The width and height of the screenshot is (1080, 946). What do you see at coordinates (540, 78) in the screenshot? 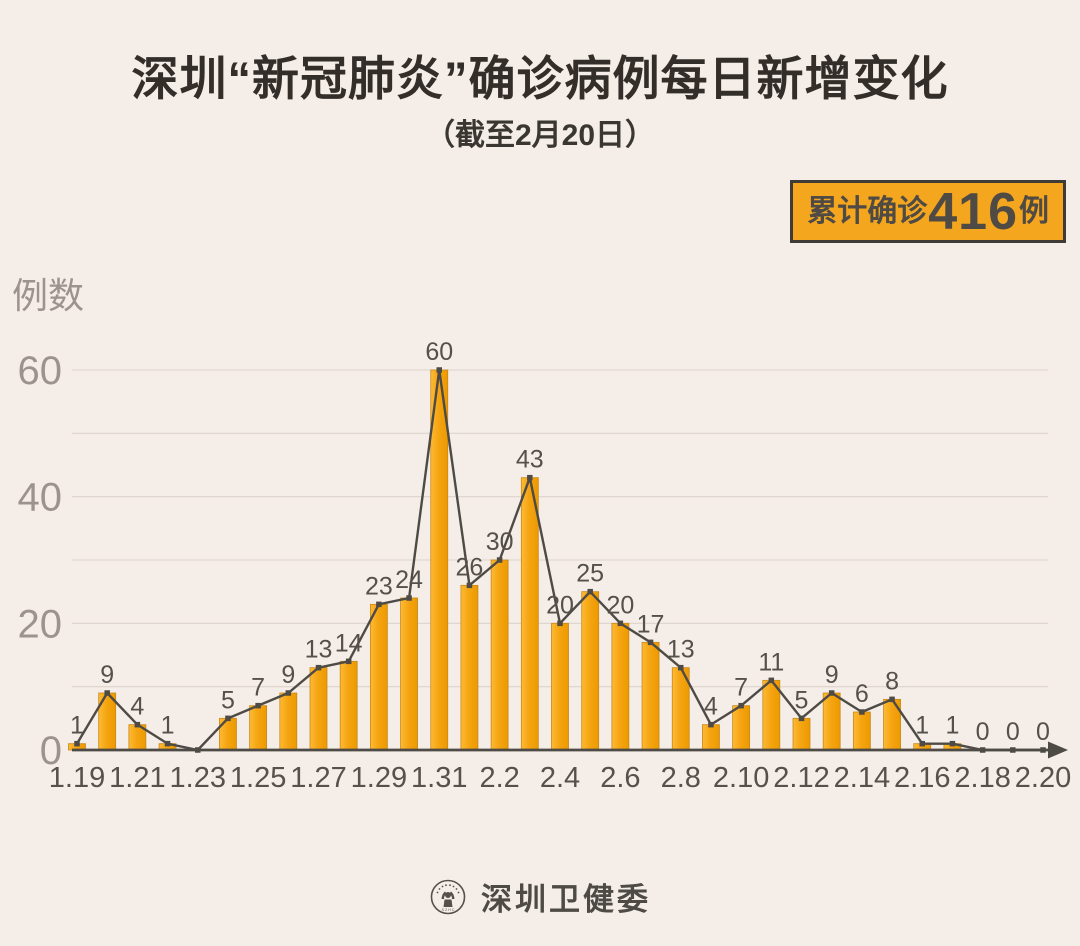
I see `page-title: 深圳“新冠肺炎”确诊病例每日新增变化` at bounding box center [540, 78].